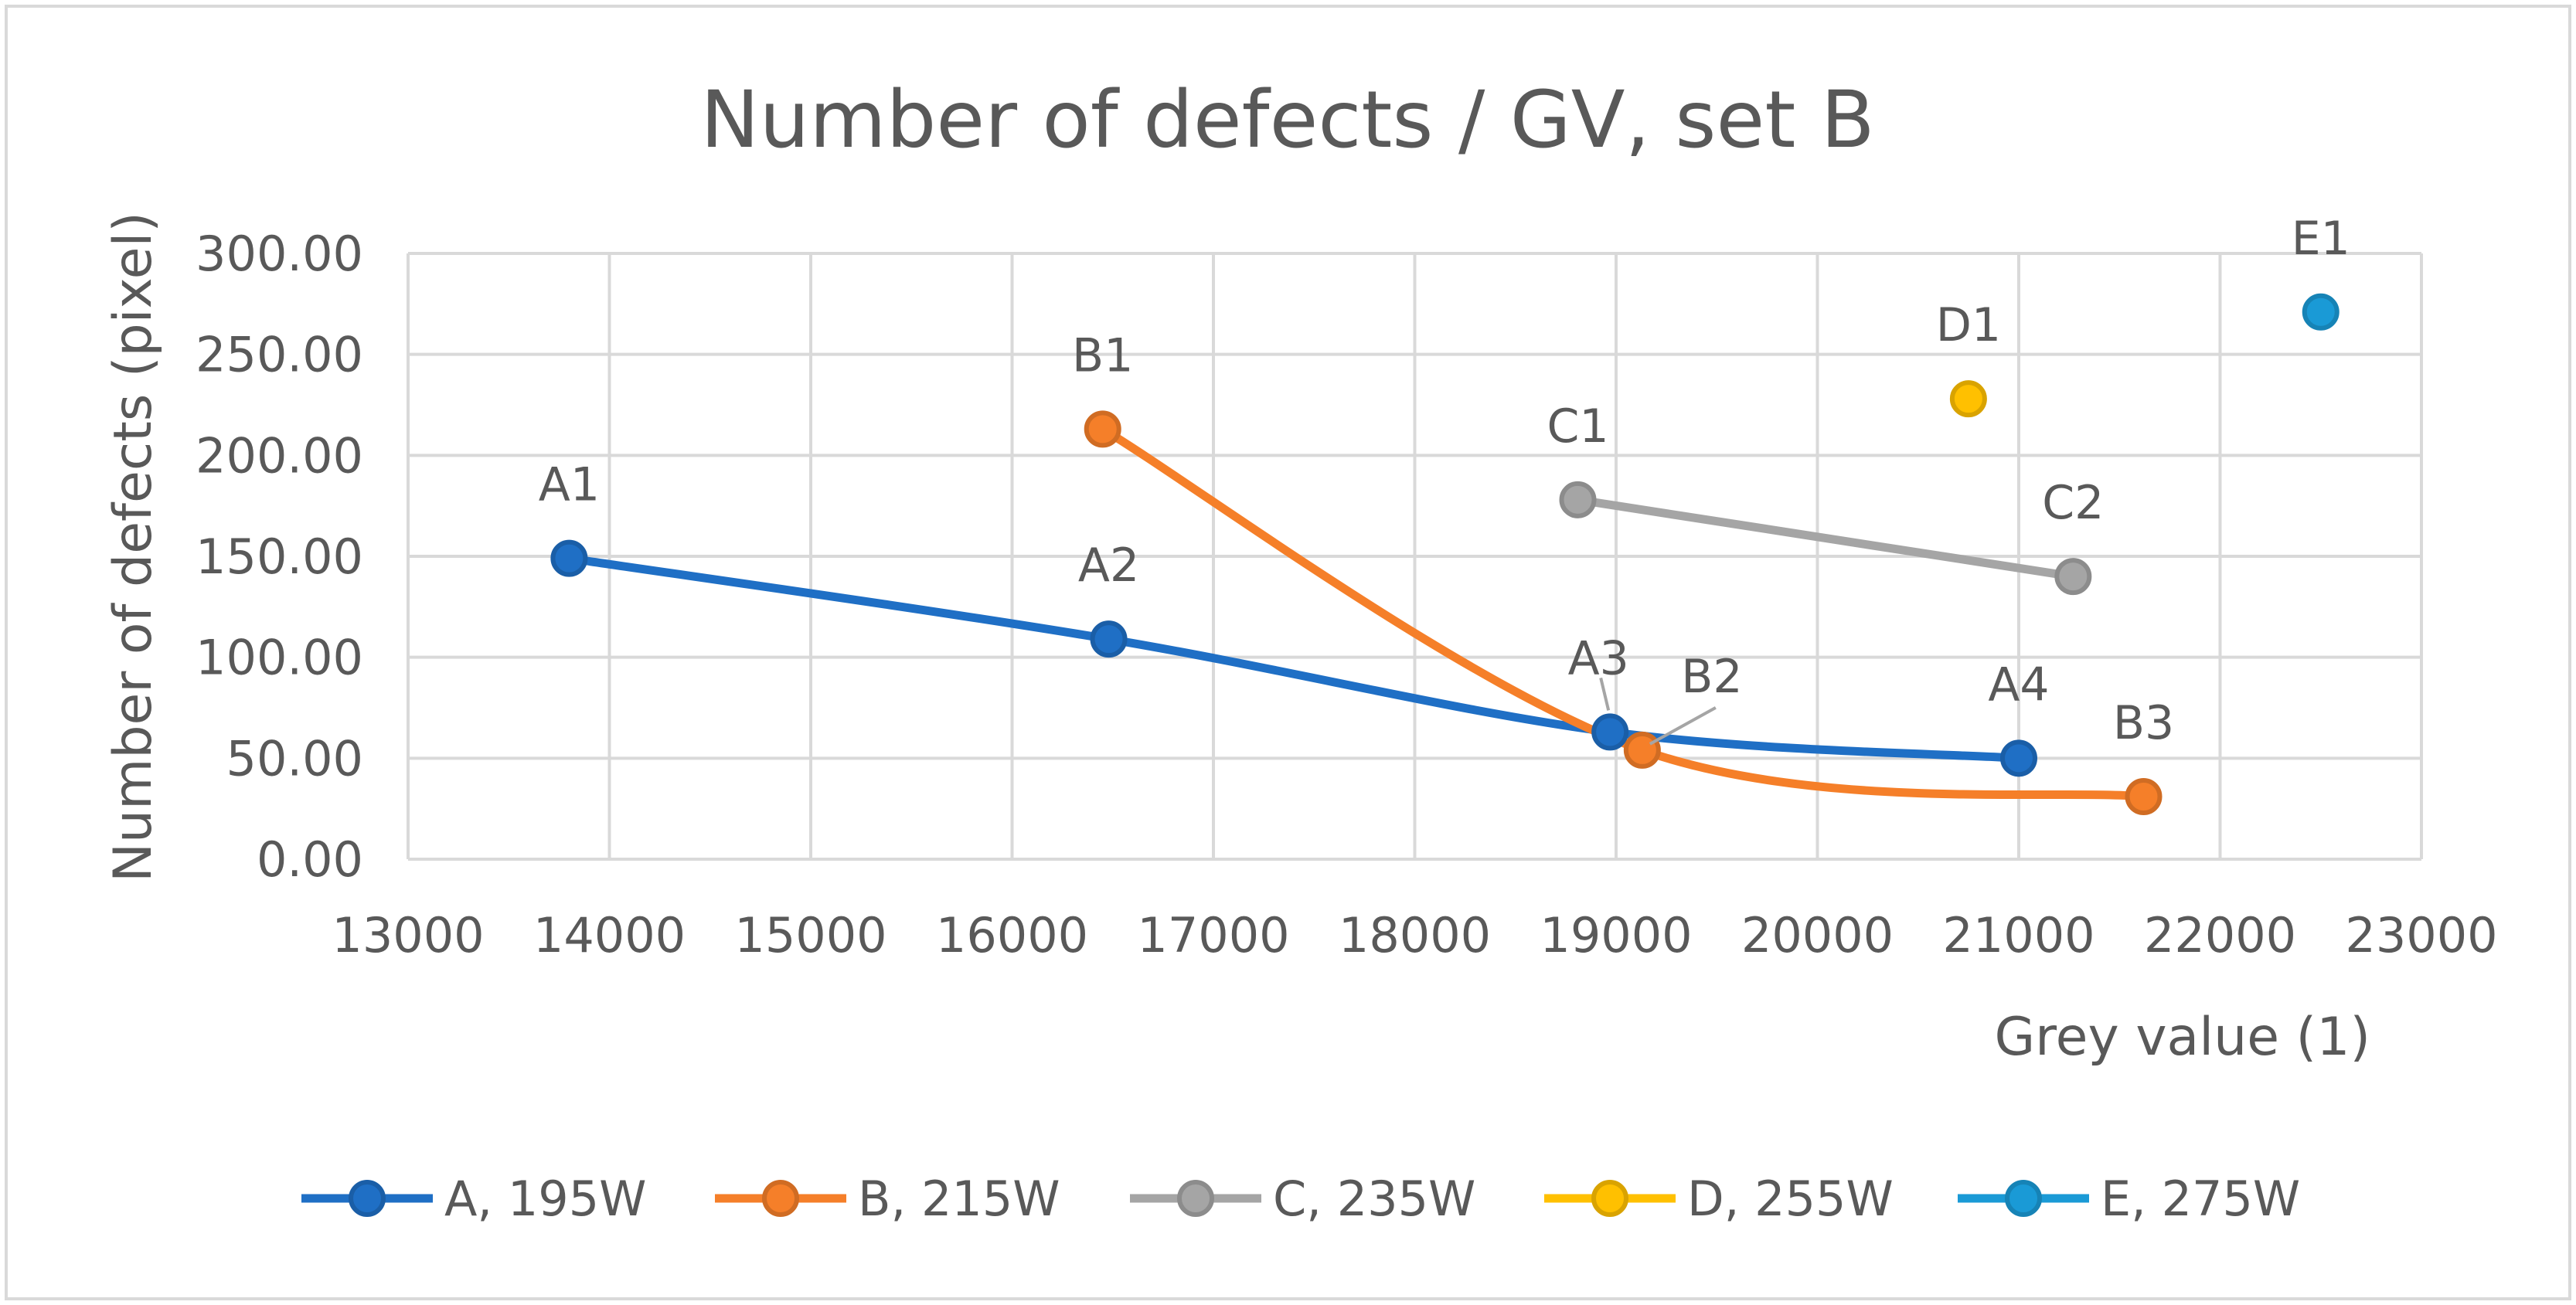  I want to click on legend-marker-d, so click(1610, 1198).